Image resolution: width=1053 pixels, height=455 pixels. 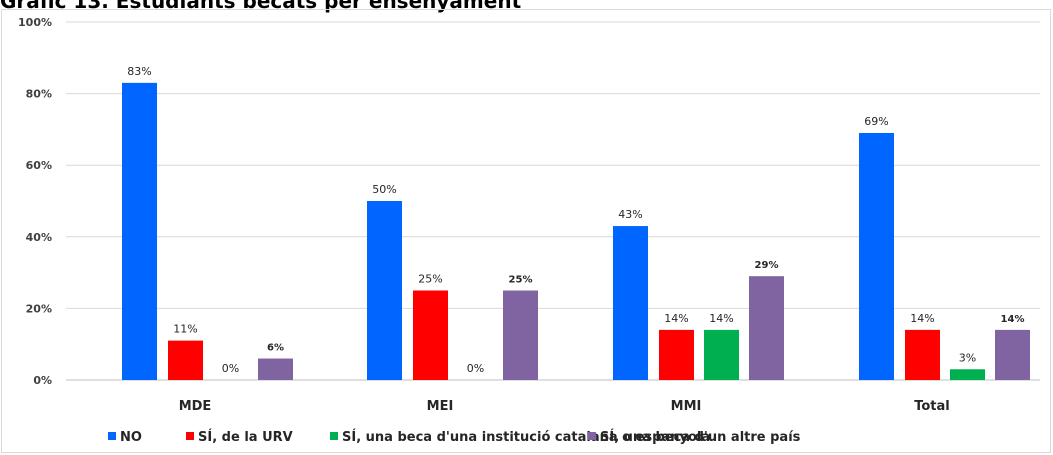 I want to click on y-tick-label: 40%, so click(x=39, y=237).